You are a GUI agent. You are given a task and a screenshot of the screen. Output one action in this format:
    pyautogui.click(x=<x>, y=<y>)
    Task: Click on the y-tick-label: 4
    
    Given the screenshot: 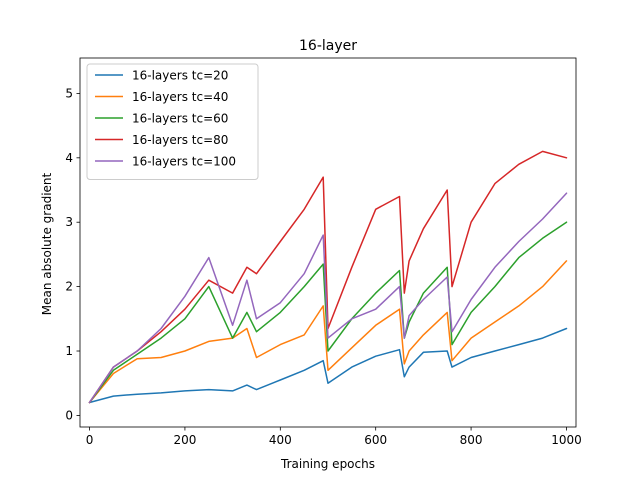 What is the action you would take?
    pyautogui.click(x=69, y=158)
    